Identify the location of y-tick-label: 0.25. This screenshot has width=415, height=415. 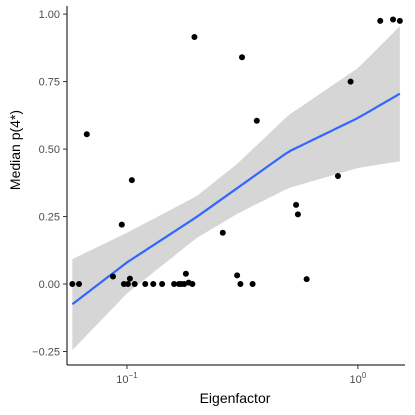
(49, 218).